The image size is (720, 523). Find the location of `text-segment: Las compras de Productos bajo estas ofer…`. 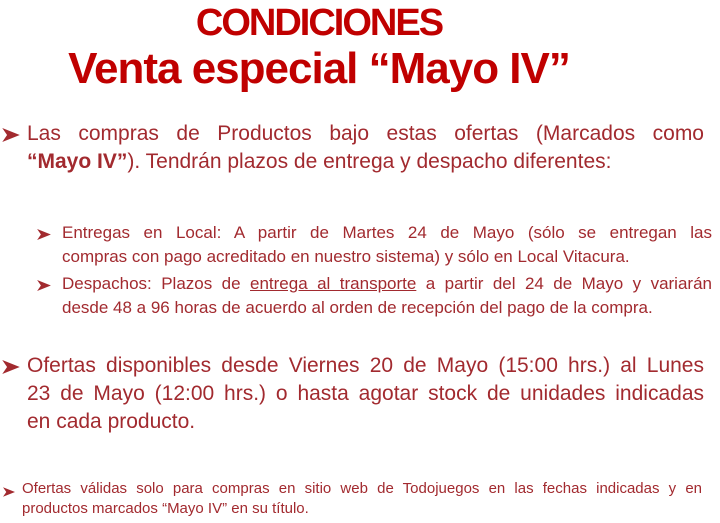

text-segment: Las compras de Productos bajo estas ofer… is located at coordinates (365, 133).